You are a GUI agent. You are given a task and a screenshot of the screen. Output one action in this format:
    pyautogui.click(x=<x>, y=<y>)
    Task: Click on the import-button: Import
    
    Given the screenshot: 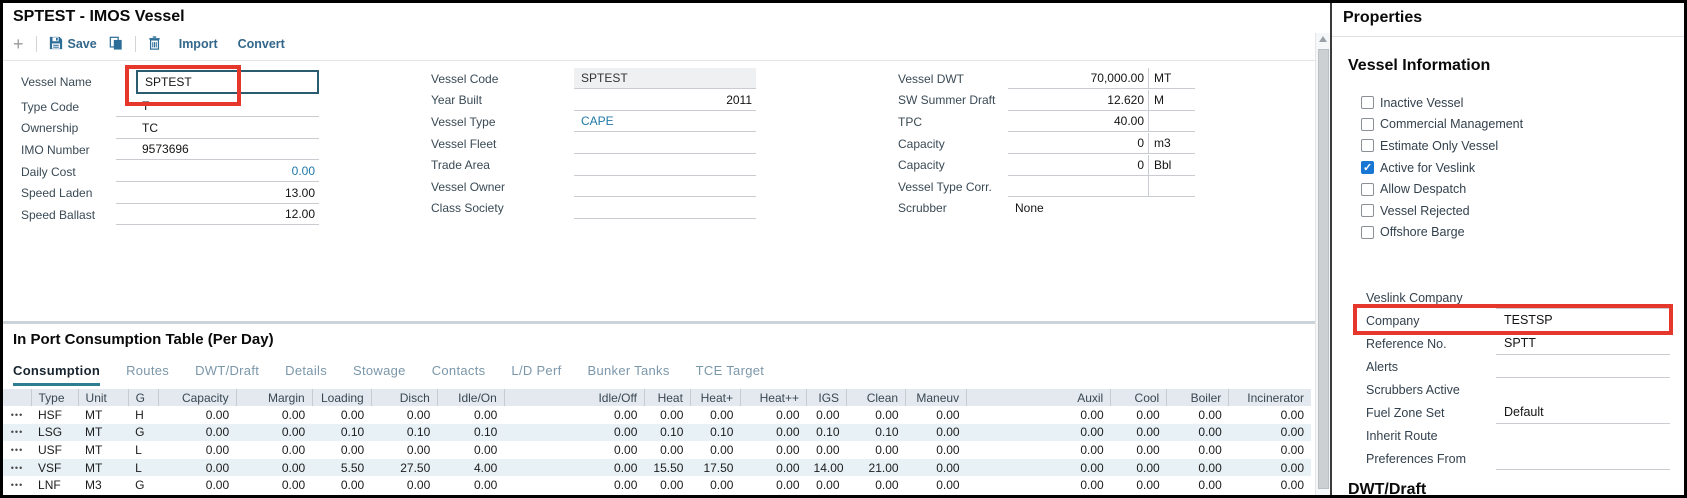 What is the action you would take?
    pyautogui.click(x=198, y=44)
    